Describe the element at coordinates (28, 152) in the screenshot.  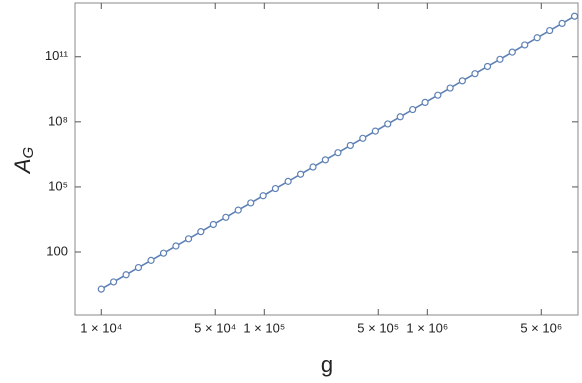
I see `y-axis-title-subscript: G` at that location.